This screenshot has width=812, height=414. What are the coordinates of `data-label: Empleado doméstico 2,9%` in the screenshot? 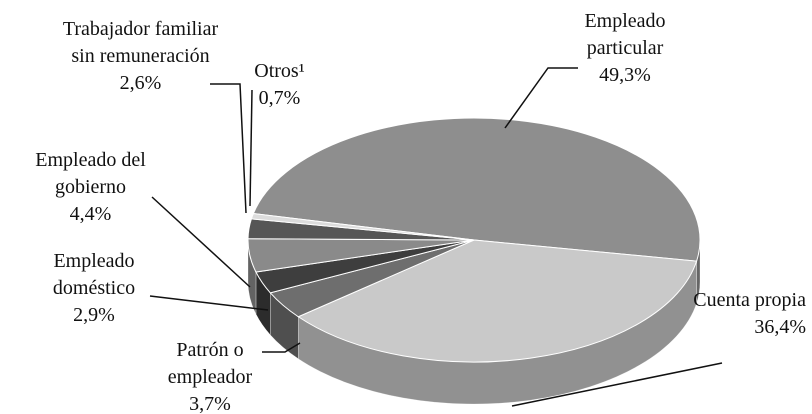 It's located at (94, 288).